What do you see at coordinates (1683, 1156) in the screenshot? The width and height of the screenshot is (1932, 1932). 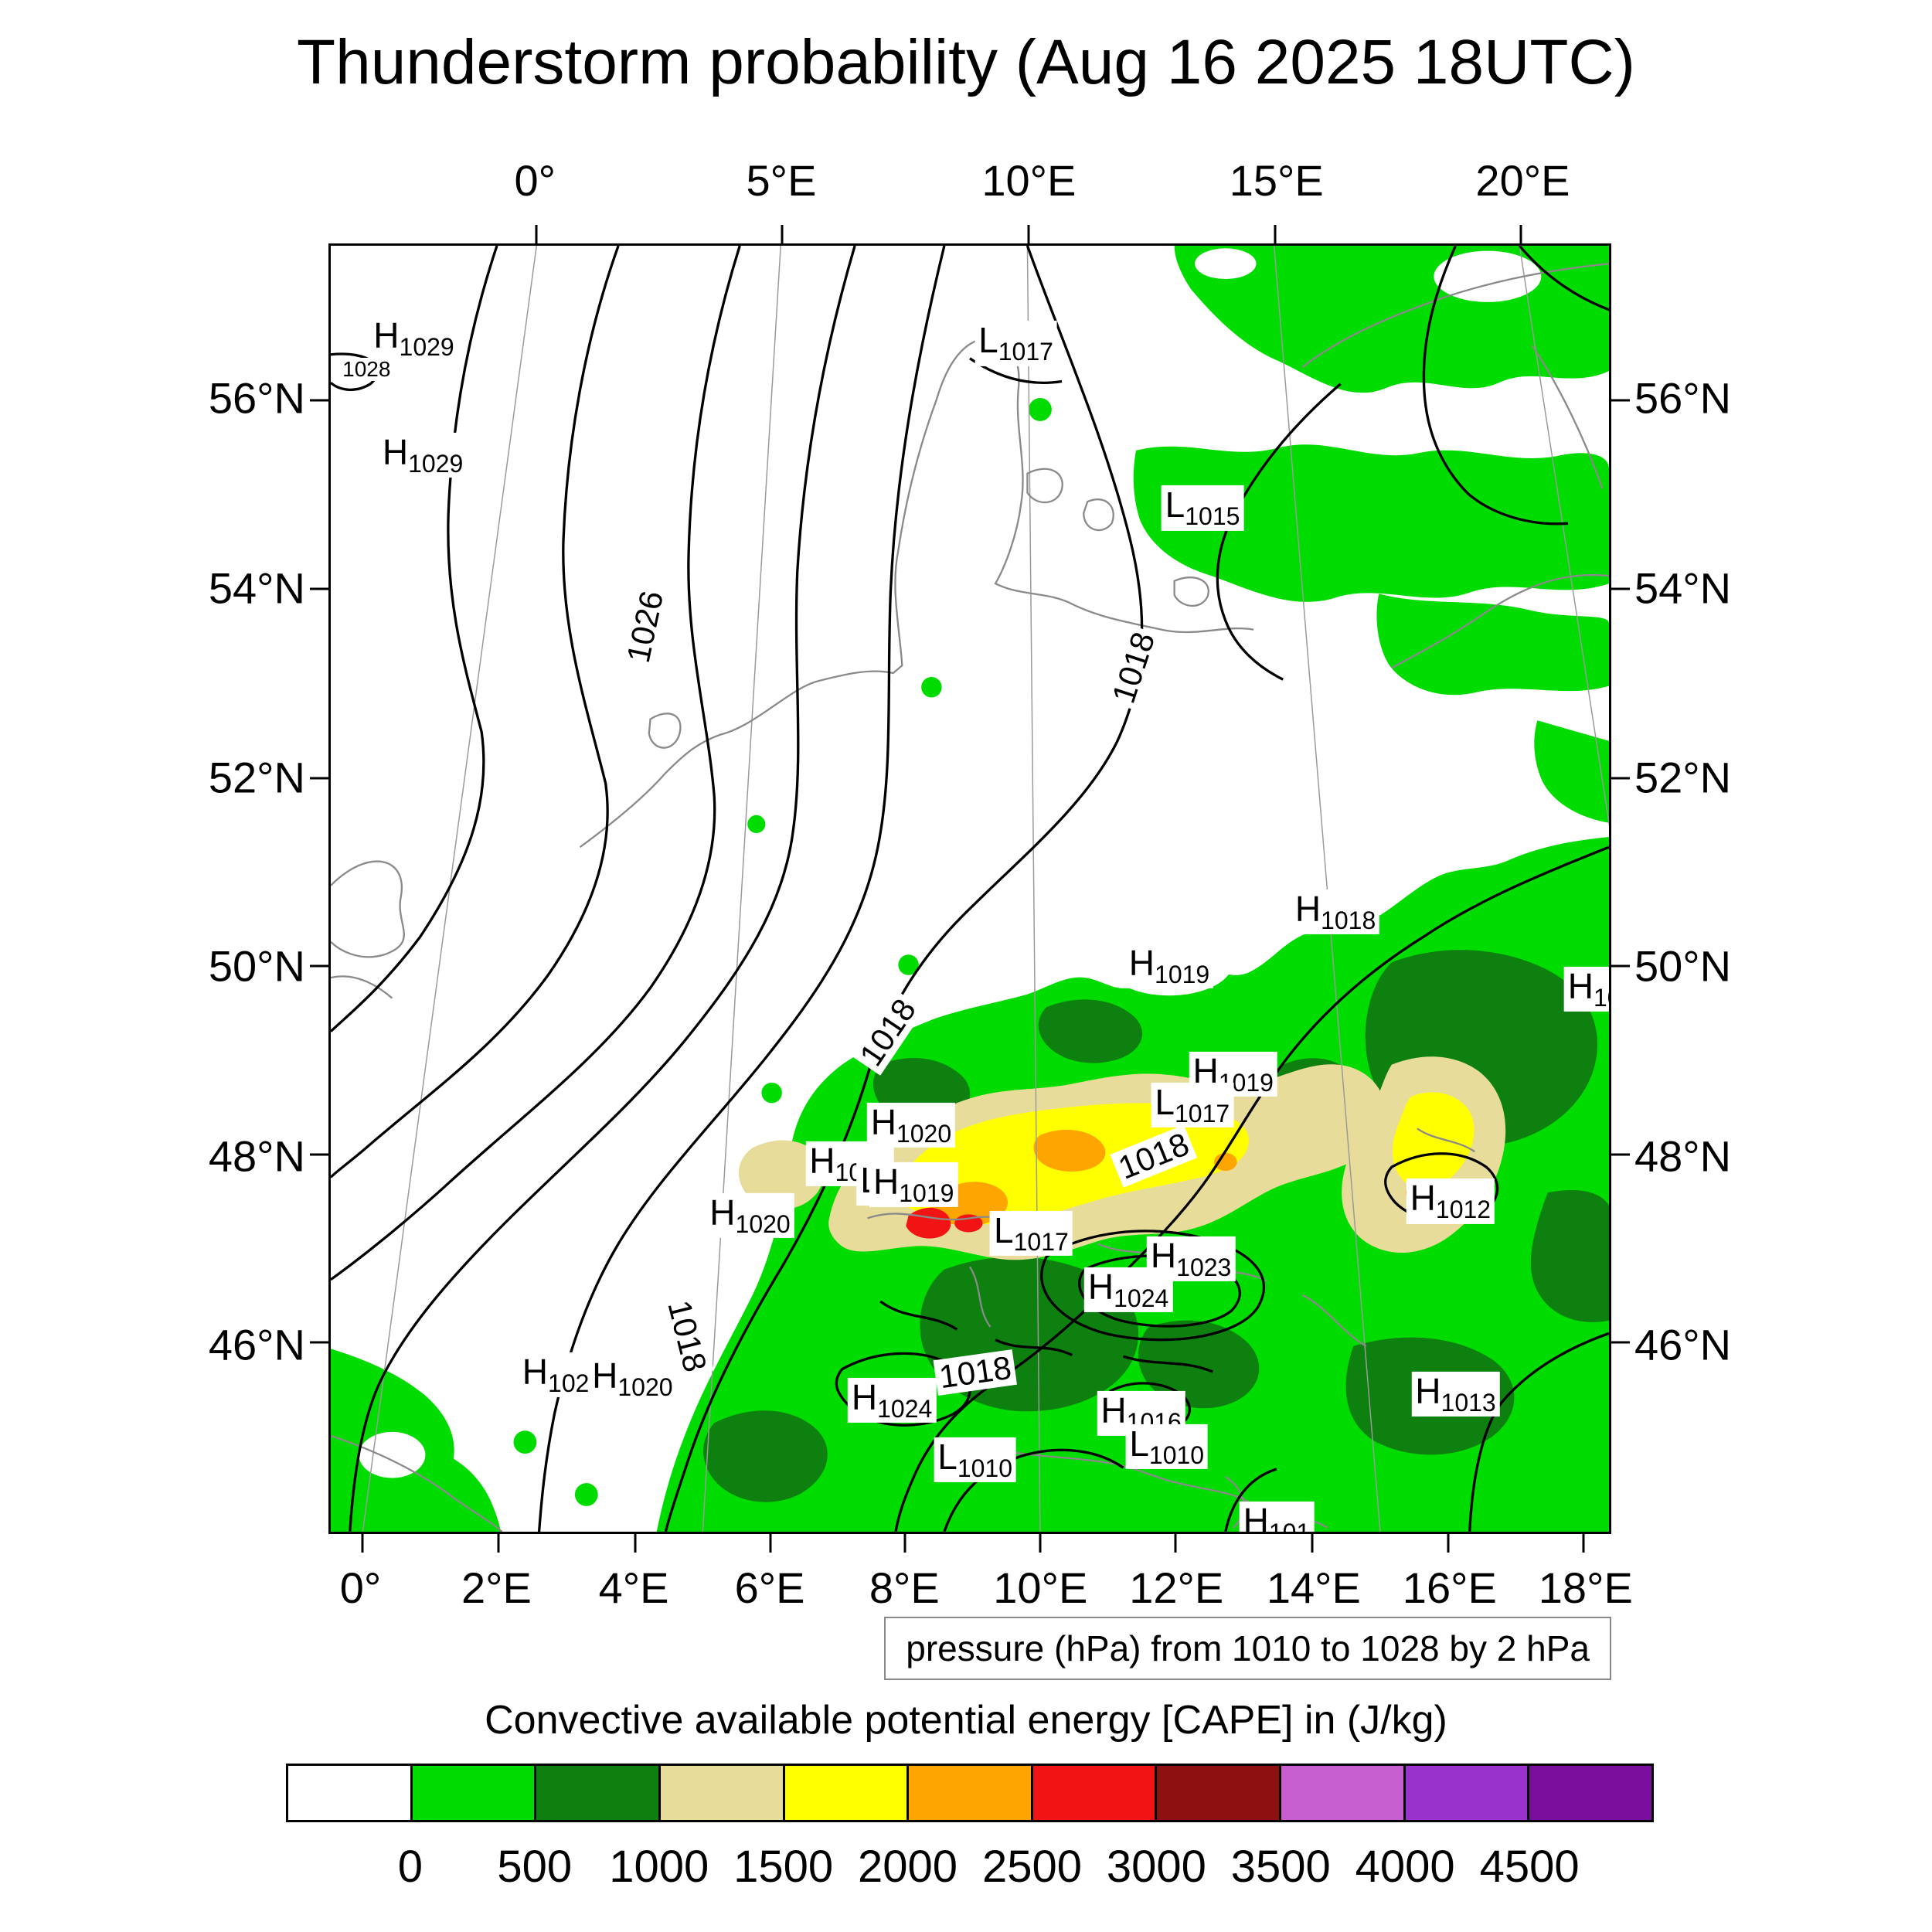 I see `right-axis-tick-label: 48°N` at bounding box center [1683, 1156].